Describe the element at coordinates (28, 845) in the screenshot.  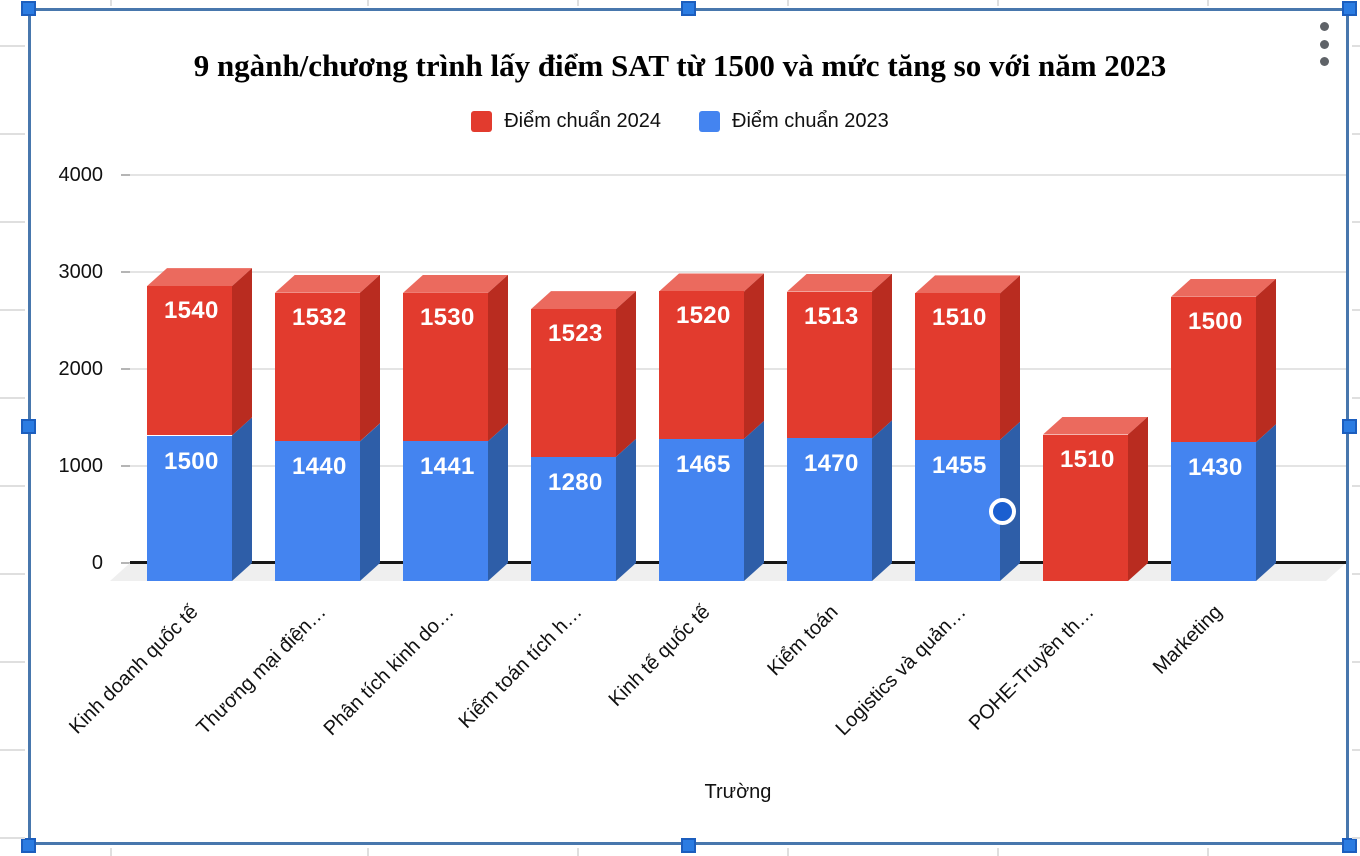
I see `selection-handle-bottom-left` at that location.